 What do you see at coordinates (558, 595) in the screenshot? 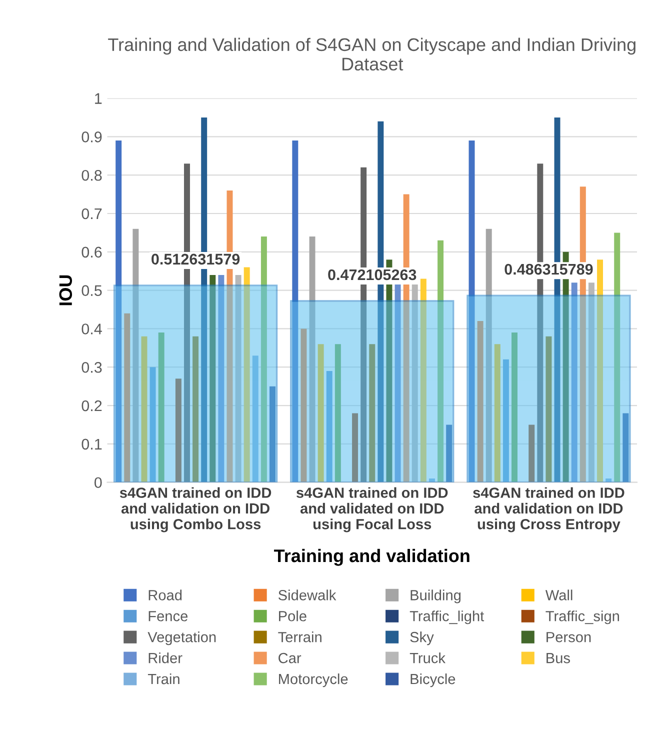
I see `legend-label: Wall` at bounding box center [558, 595].